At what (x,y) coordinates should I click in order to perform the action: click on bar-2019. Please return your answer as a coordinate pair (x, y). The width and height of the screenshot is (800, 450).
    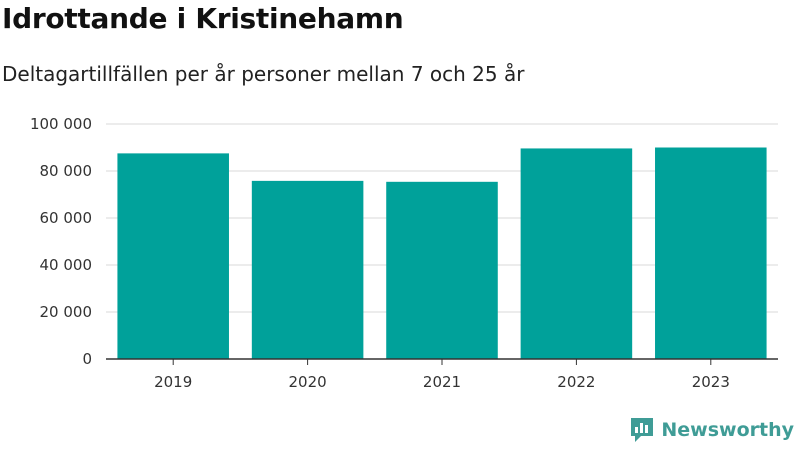
    Looking at the image, I should click on (173, 256).